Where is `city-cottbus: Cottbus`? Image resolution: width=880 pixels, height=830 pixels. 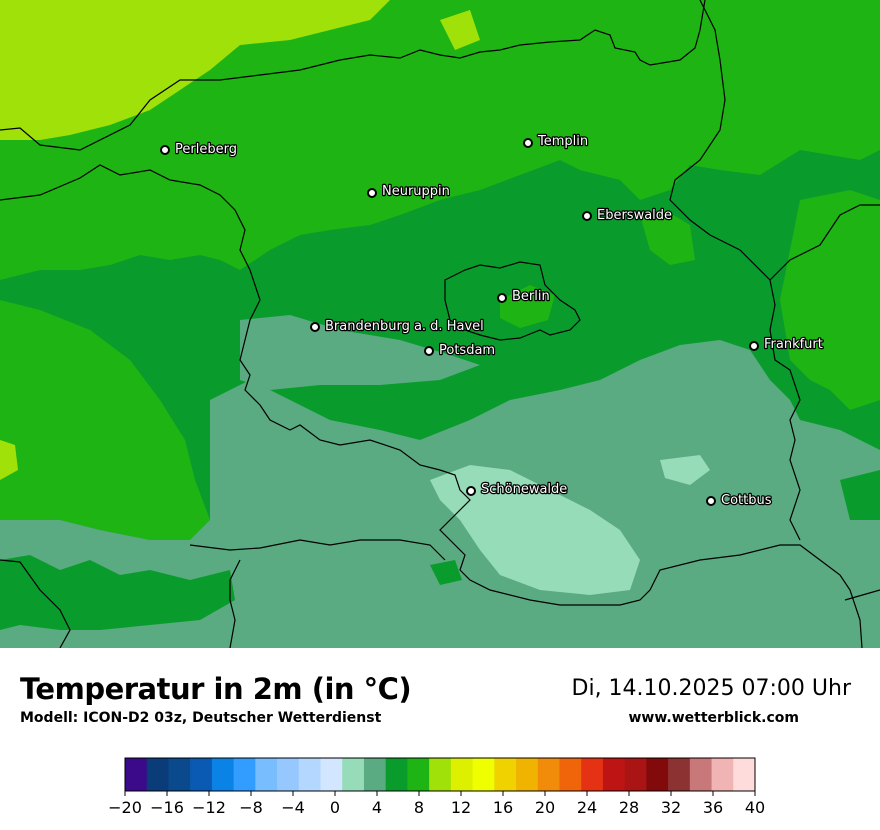
city-cottbus: Cottbus is located at coordinates (739, 500).